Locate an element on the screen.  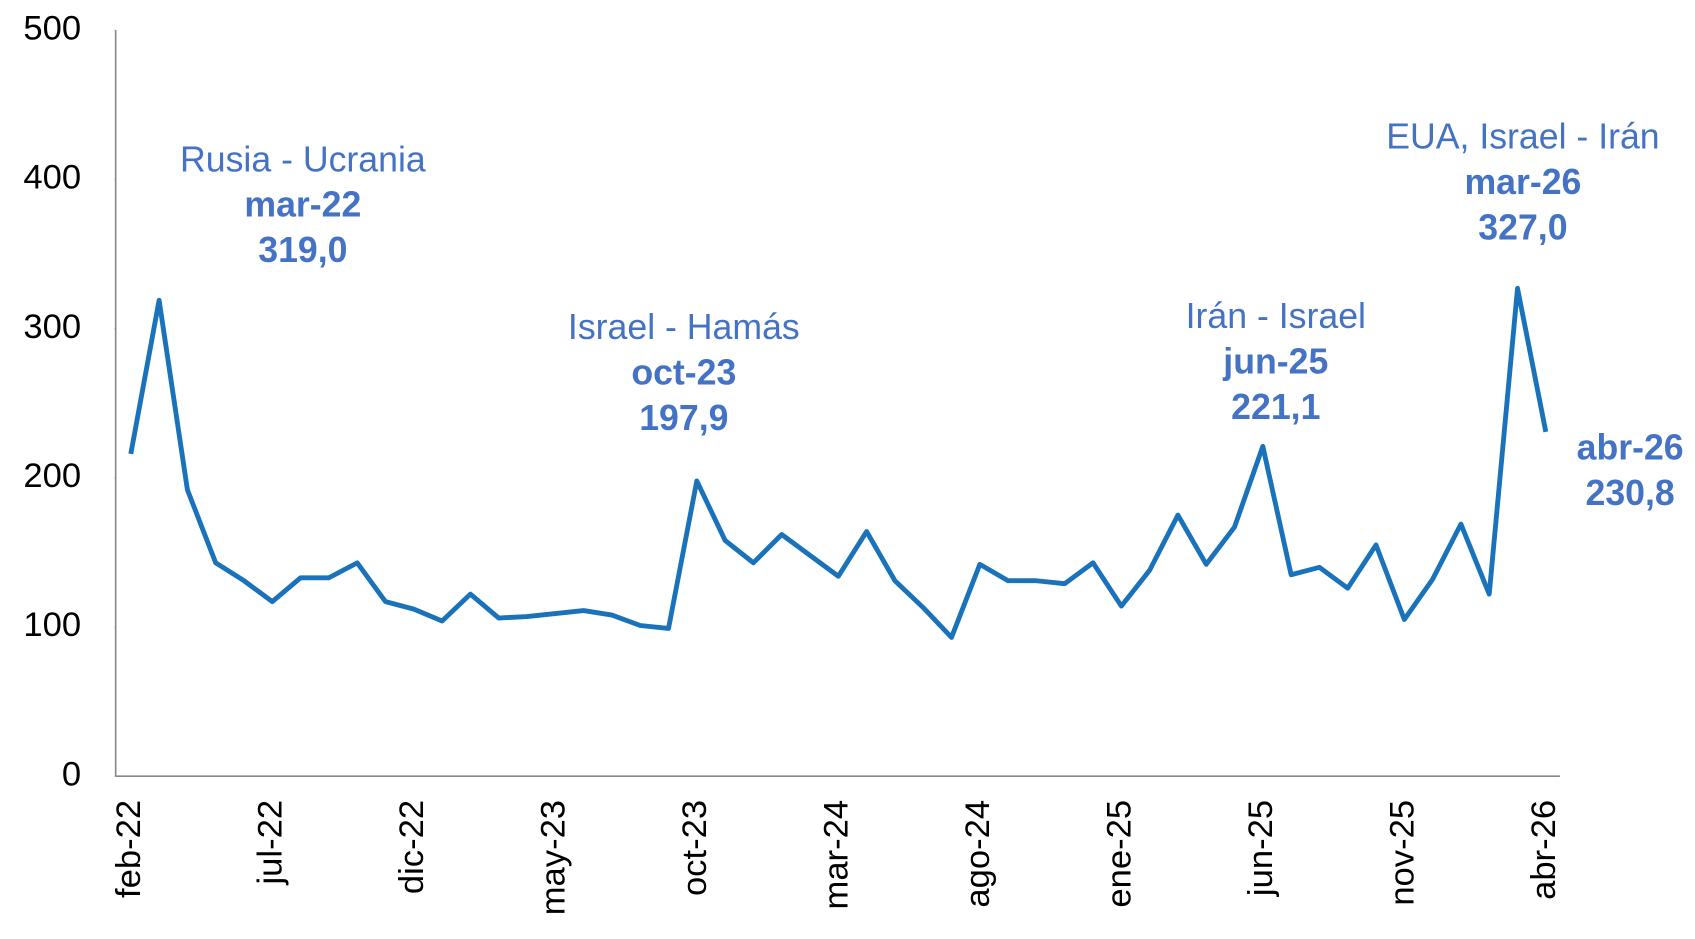
x-tick-label: jun-25 is located at coordinates (1261, 848).